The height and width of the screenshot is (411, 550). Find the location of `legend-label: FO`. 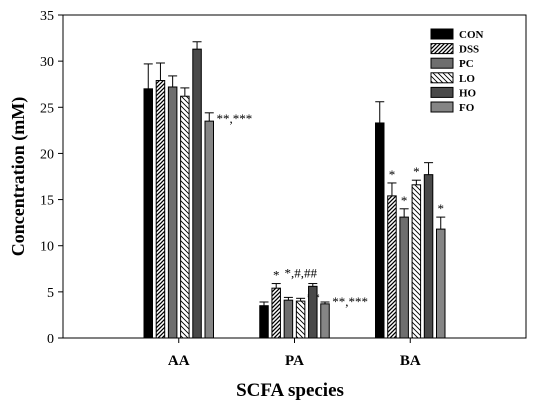

legend-label: FO is located at coordinates (467, 108).